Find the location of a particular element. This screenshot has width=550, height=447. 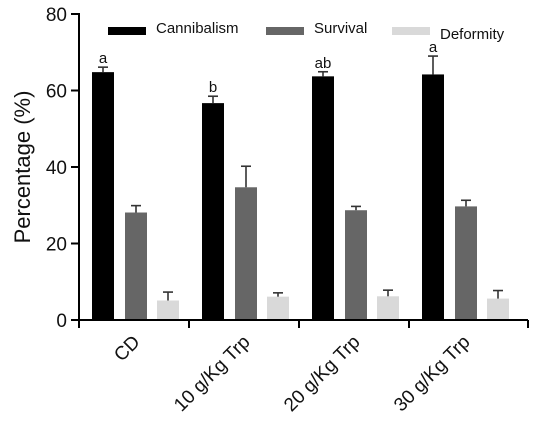

legend-swatch-survival is located at coordinates (285, 31).